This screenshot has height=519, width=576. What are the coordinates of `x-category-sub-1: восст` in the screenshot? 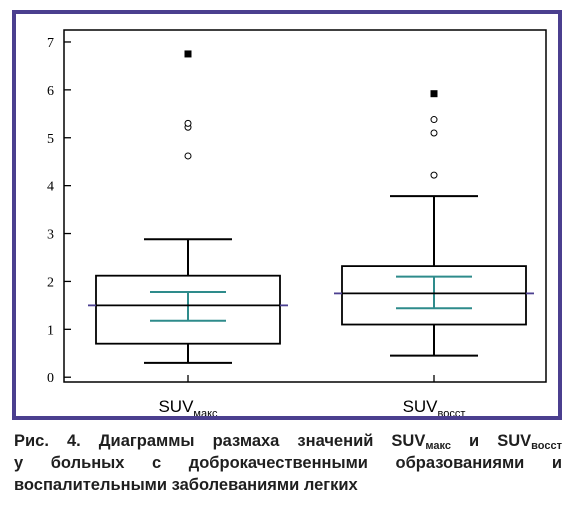 It's located at (452, 412).